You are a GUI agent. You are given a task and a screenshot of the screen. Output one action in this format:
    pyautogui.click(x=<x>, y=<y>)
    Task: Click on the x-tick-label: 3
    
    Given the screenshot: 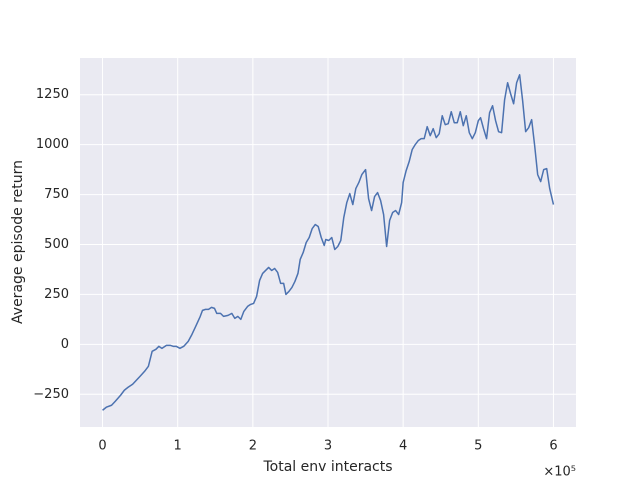 What is the action you would take?
    pyautogui.click(x=328, y=446)
    